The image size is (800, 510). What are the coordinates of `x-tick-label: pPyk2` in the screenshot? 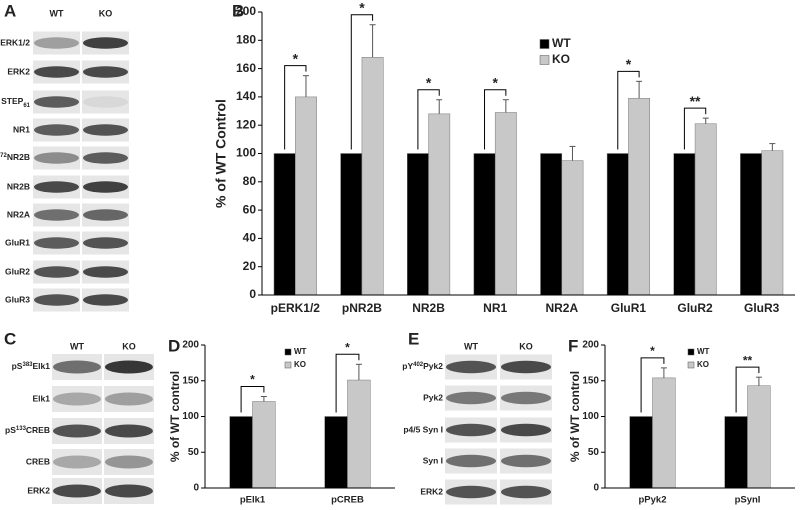 It's located at (653, 500).